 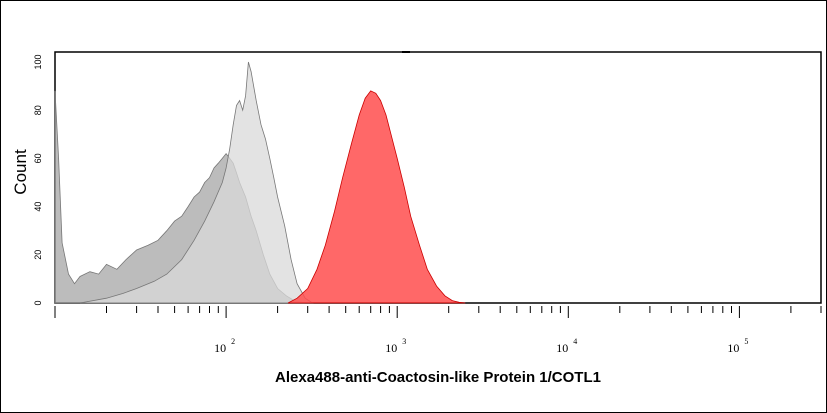 I want to click on y-axis-label: Count, so click(x=20, y=172).